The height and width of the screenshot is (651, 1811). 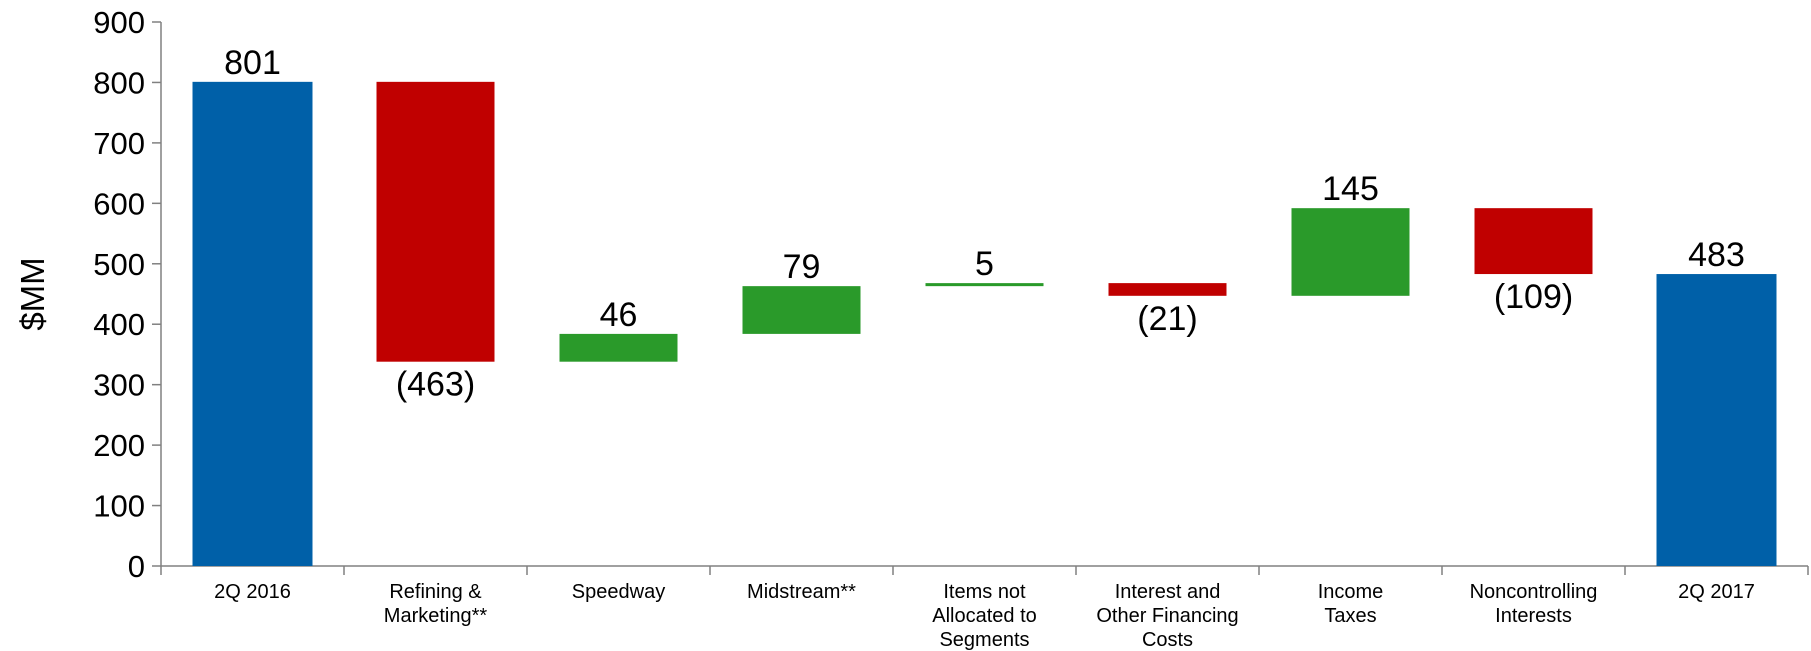 I want to click on data-label: (109), so click(x=1533, y=297).